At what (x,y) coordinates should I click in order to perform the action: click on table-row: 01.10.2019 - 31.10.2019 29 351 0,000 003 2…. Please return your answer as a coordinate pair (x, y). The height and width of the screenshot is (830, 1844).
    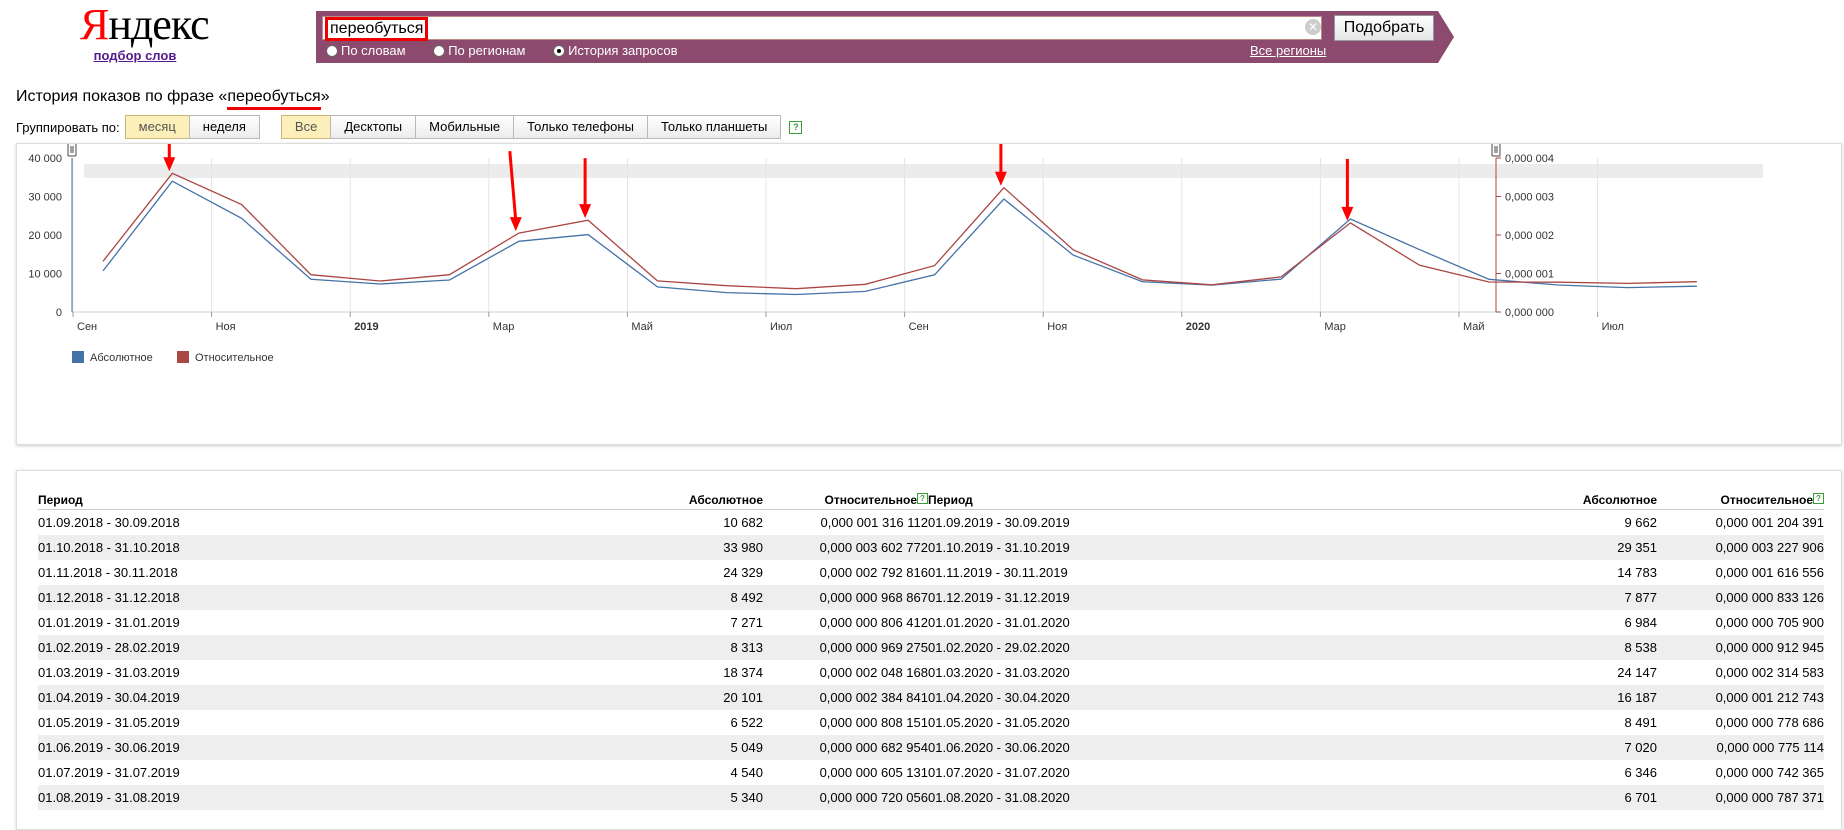
    Looking at the image, I should click on (1376, 547).